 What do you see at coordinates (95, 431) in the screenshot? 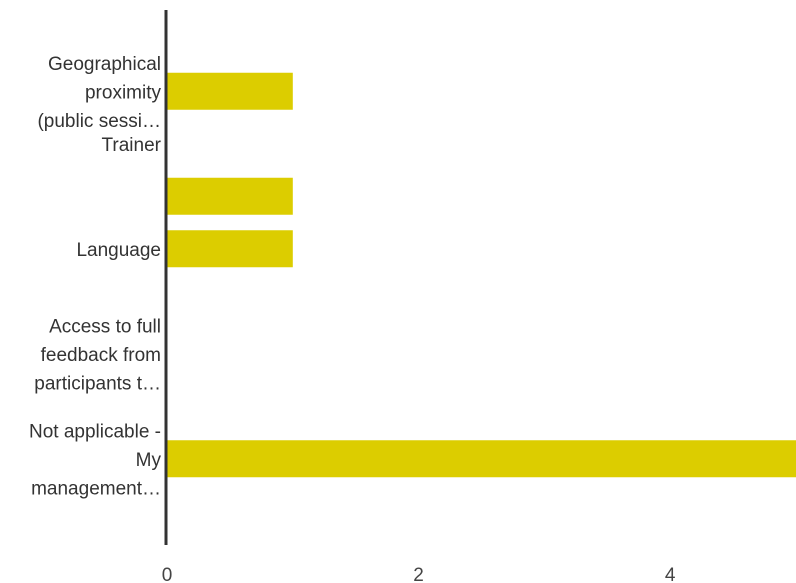
I see `category-label: Not applicable -` at bounding box center [95, 431].